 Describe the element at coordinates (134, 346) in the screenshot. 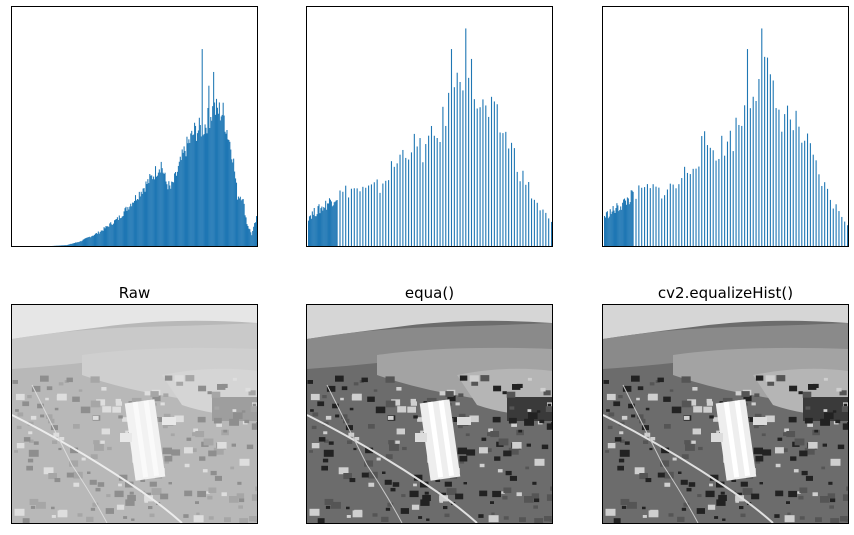

I see `far-shore` at that location.